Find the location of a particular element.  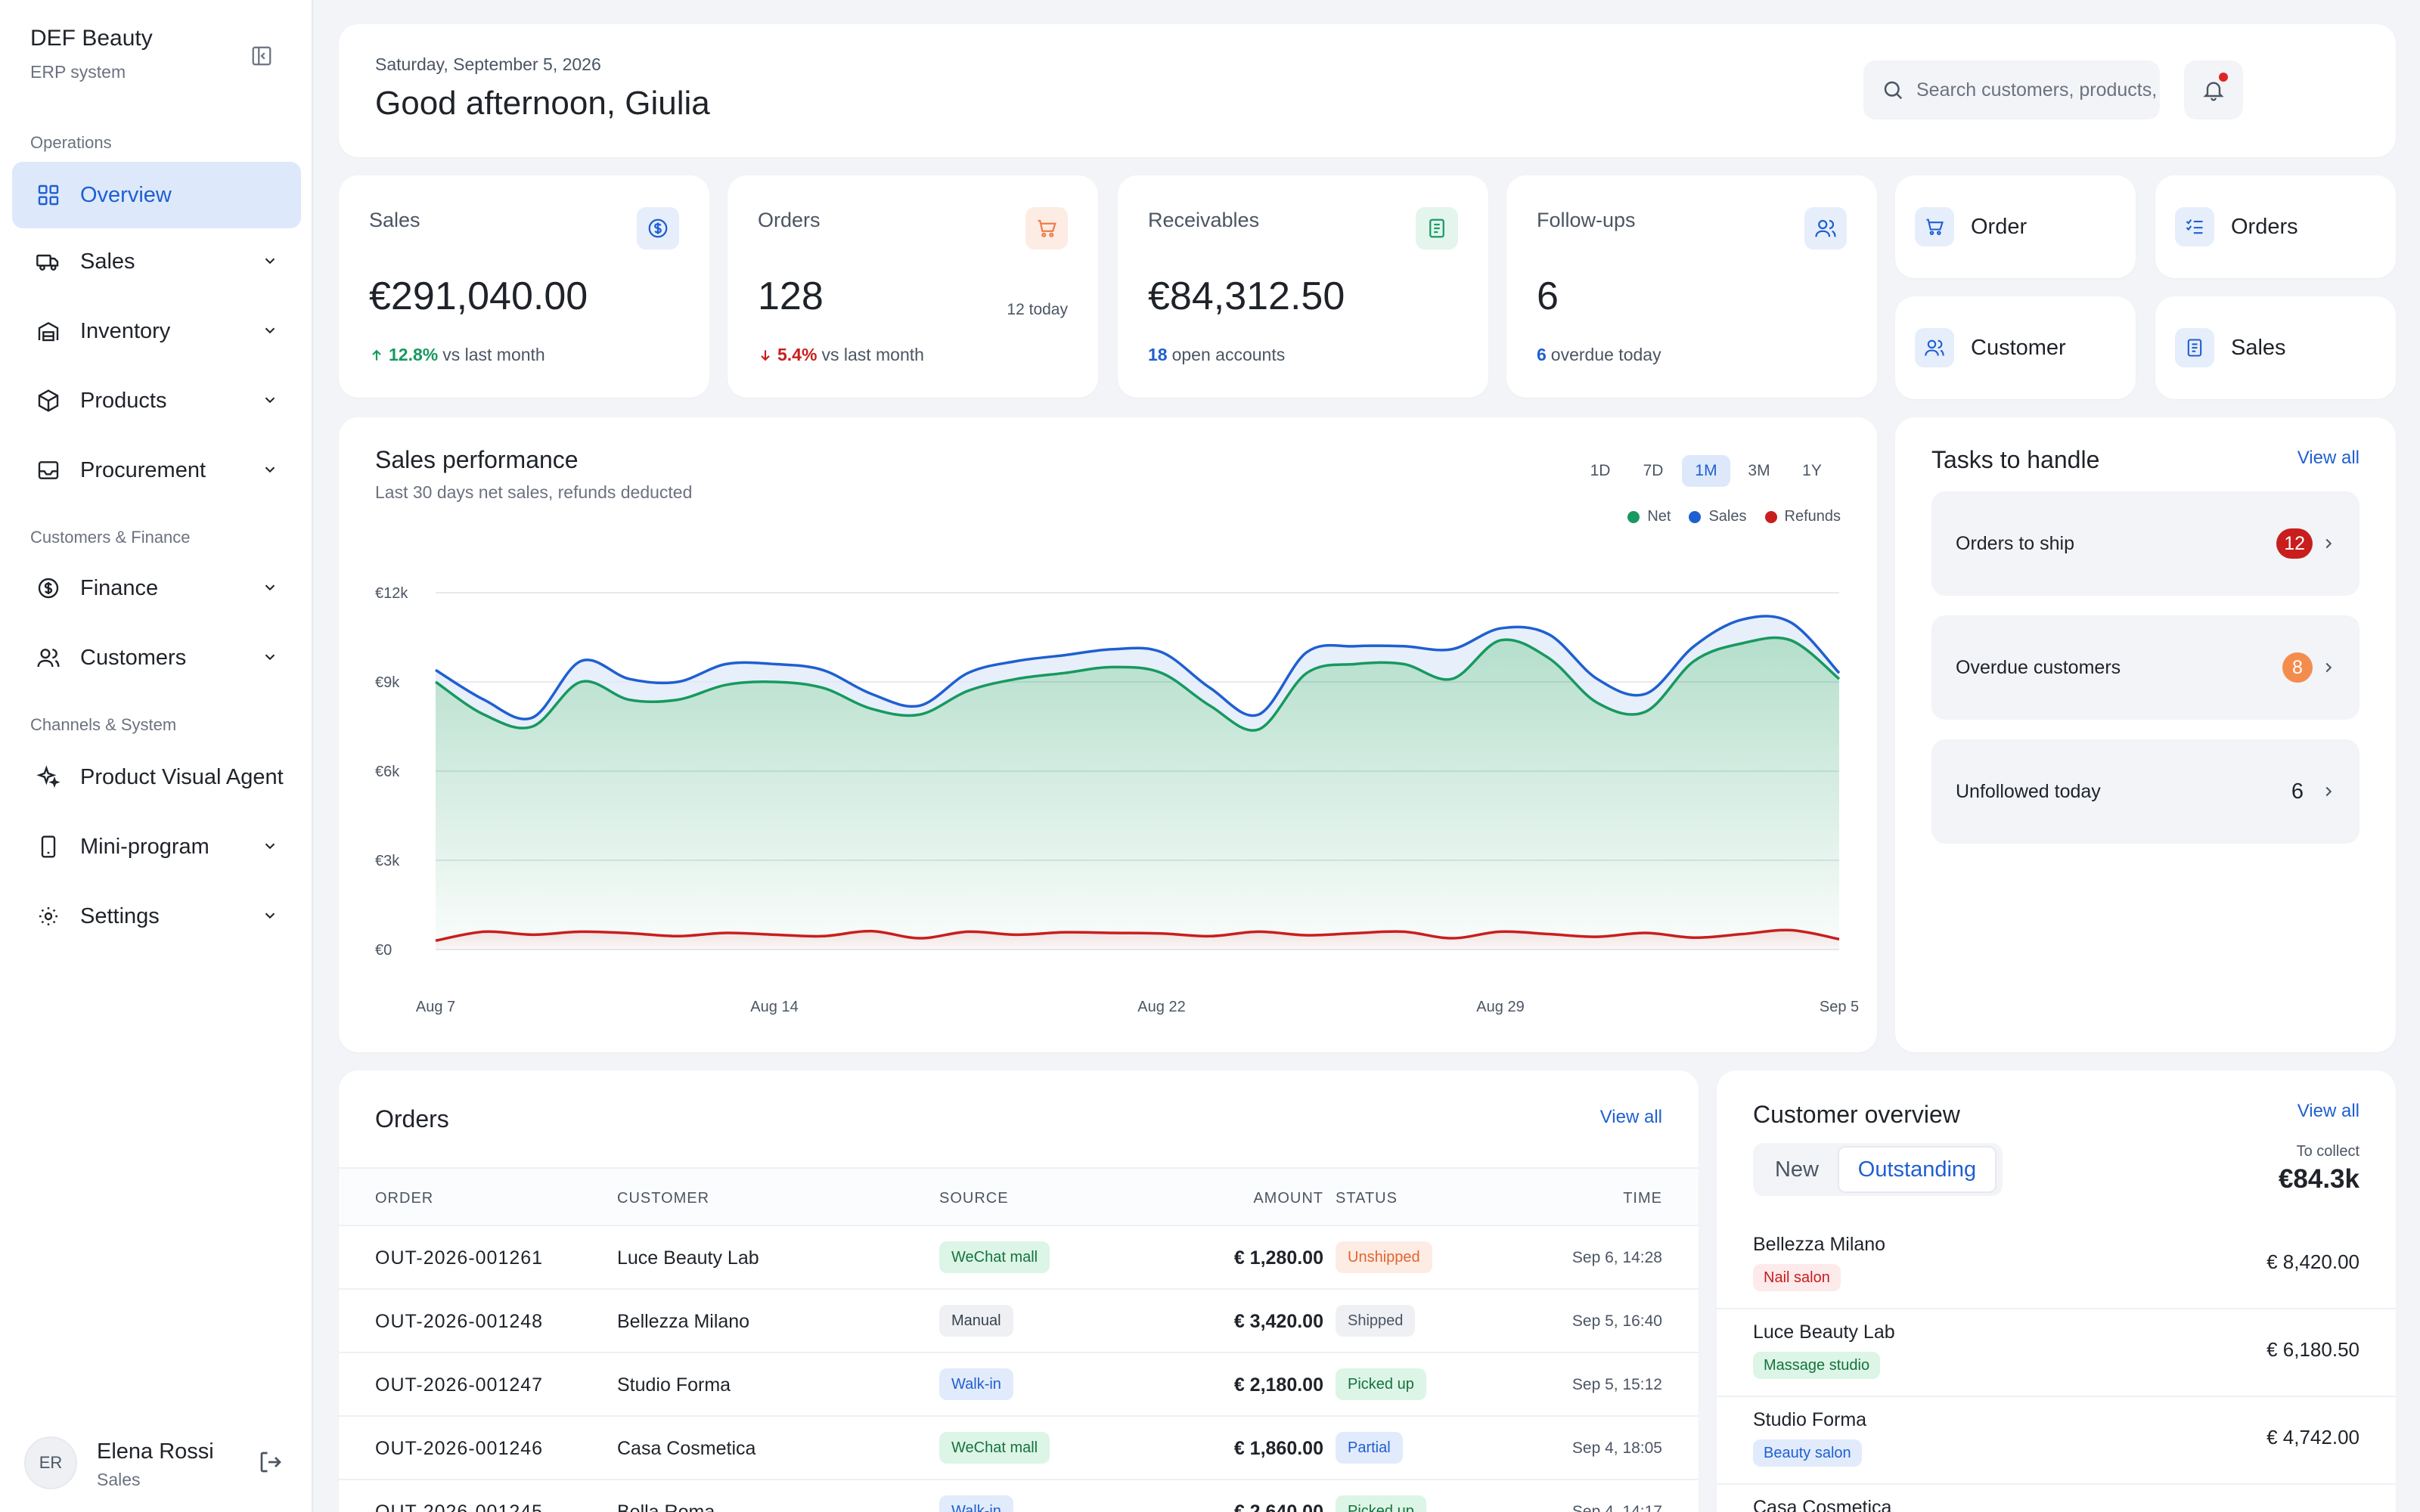

tasks-view-all-link: View all is located at coordinates (2328, 458).